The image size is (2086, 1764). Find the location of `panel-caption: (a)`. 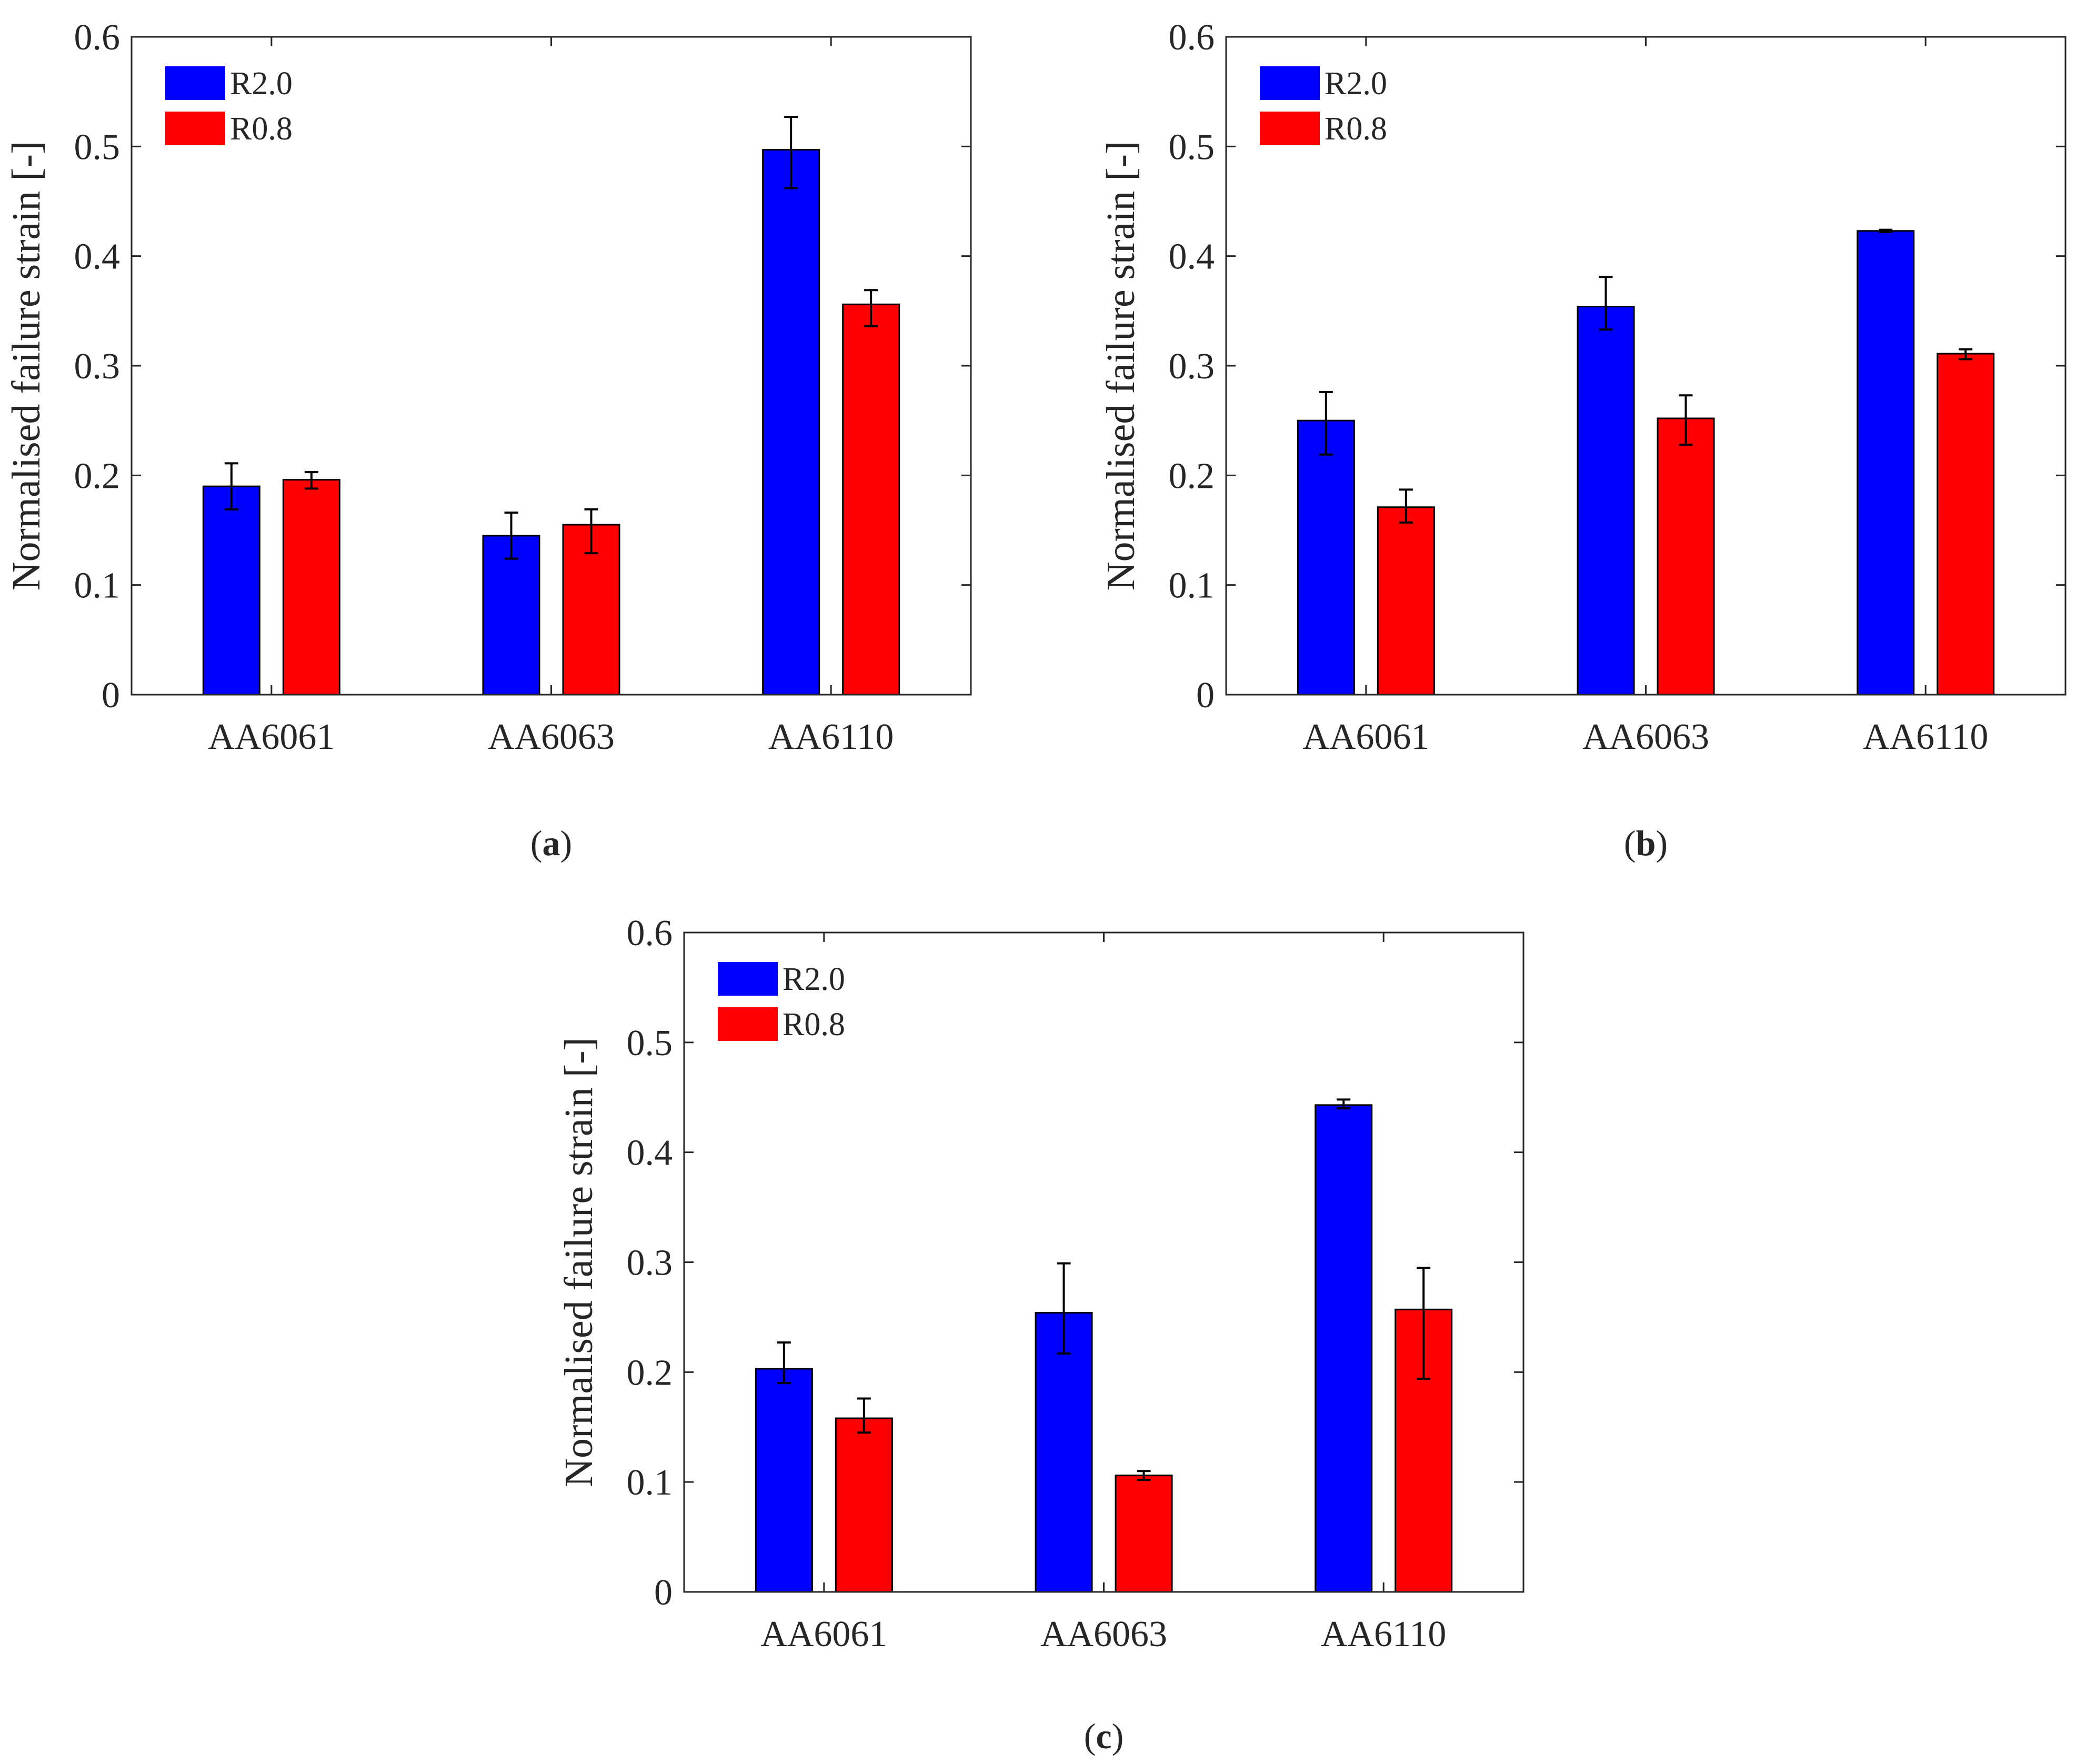

panel-caption: (a) is located at coordinates (551, 843).